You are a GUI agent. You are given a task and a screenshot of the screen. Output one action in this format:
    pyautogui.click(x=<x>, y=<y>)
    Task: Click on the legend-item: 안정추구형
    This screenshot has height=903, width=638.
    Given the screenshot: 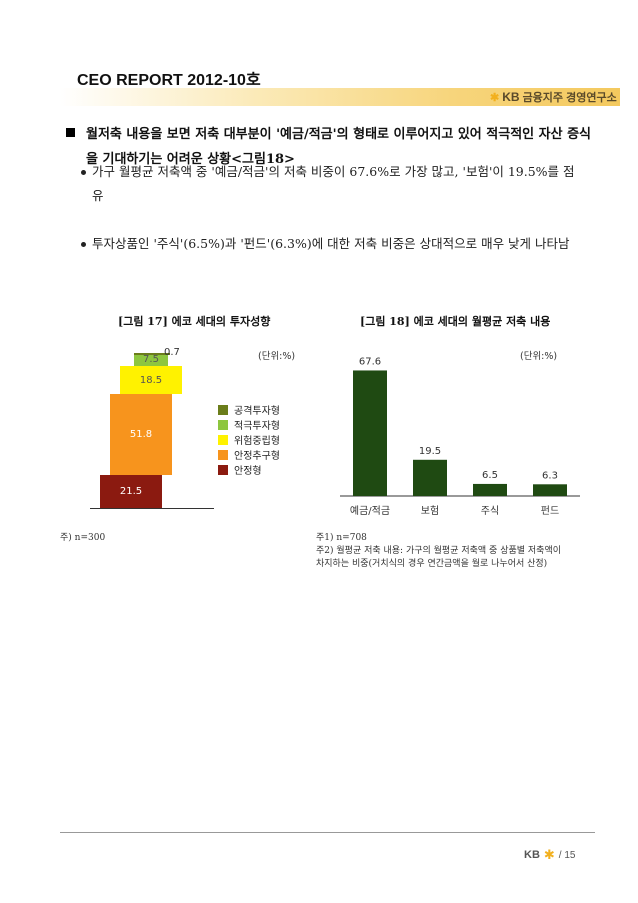 What is the action you would take?
    pyautogui.click(x=249, y=454)
    